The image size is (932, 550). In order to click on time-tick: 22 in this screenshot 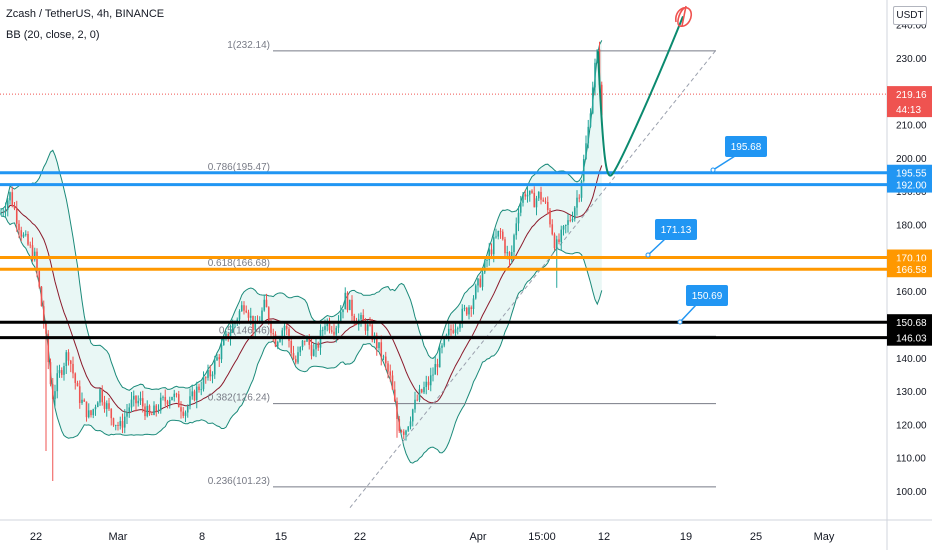, I will do `click(36, 537)`.